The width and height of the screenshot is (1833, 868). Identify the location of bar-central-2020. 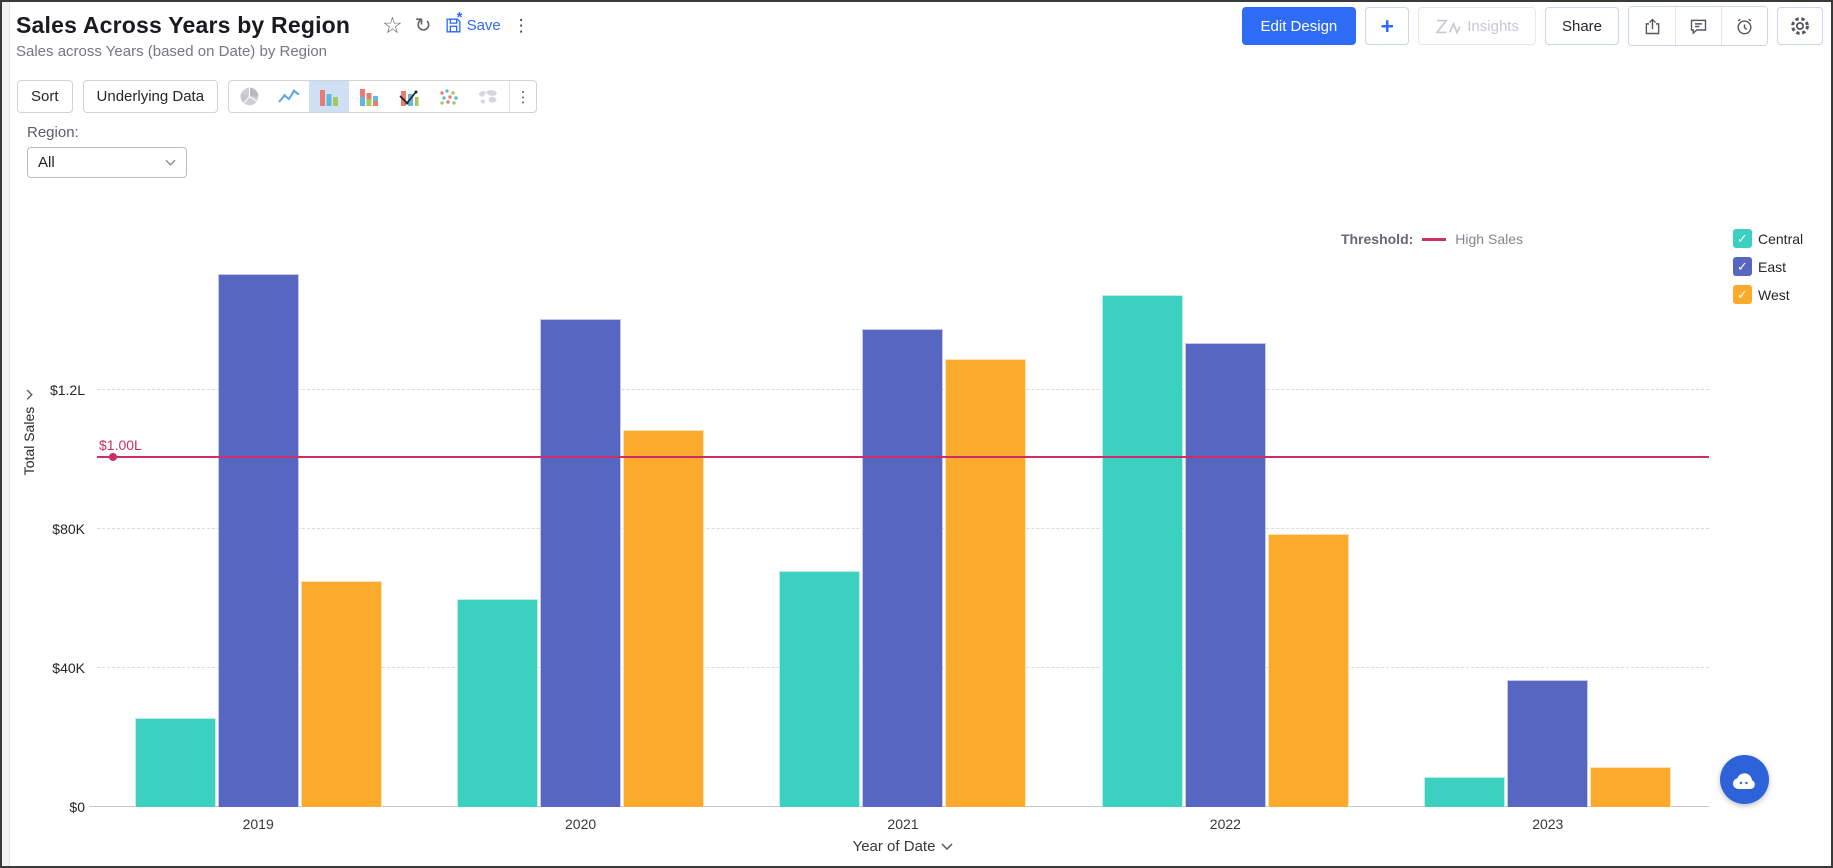
(498, 703).